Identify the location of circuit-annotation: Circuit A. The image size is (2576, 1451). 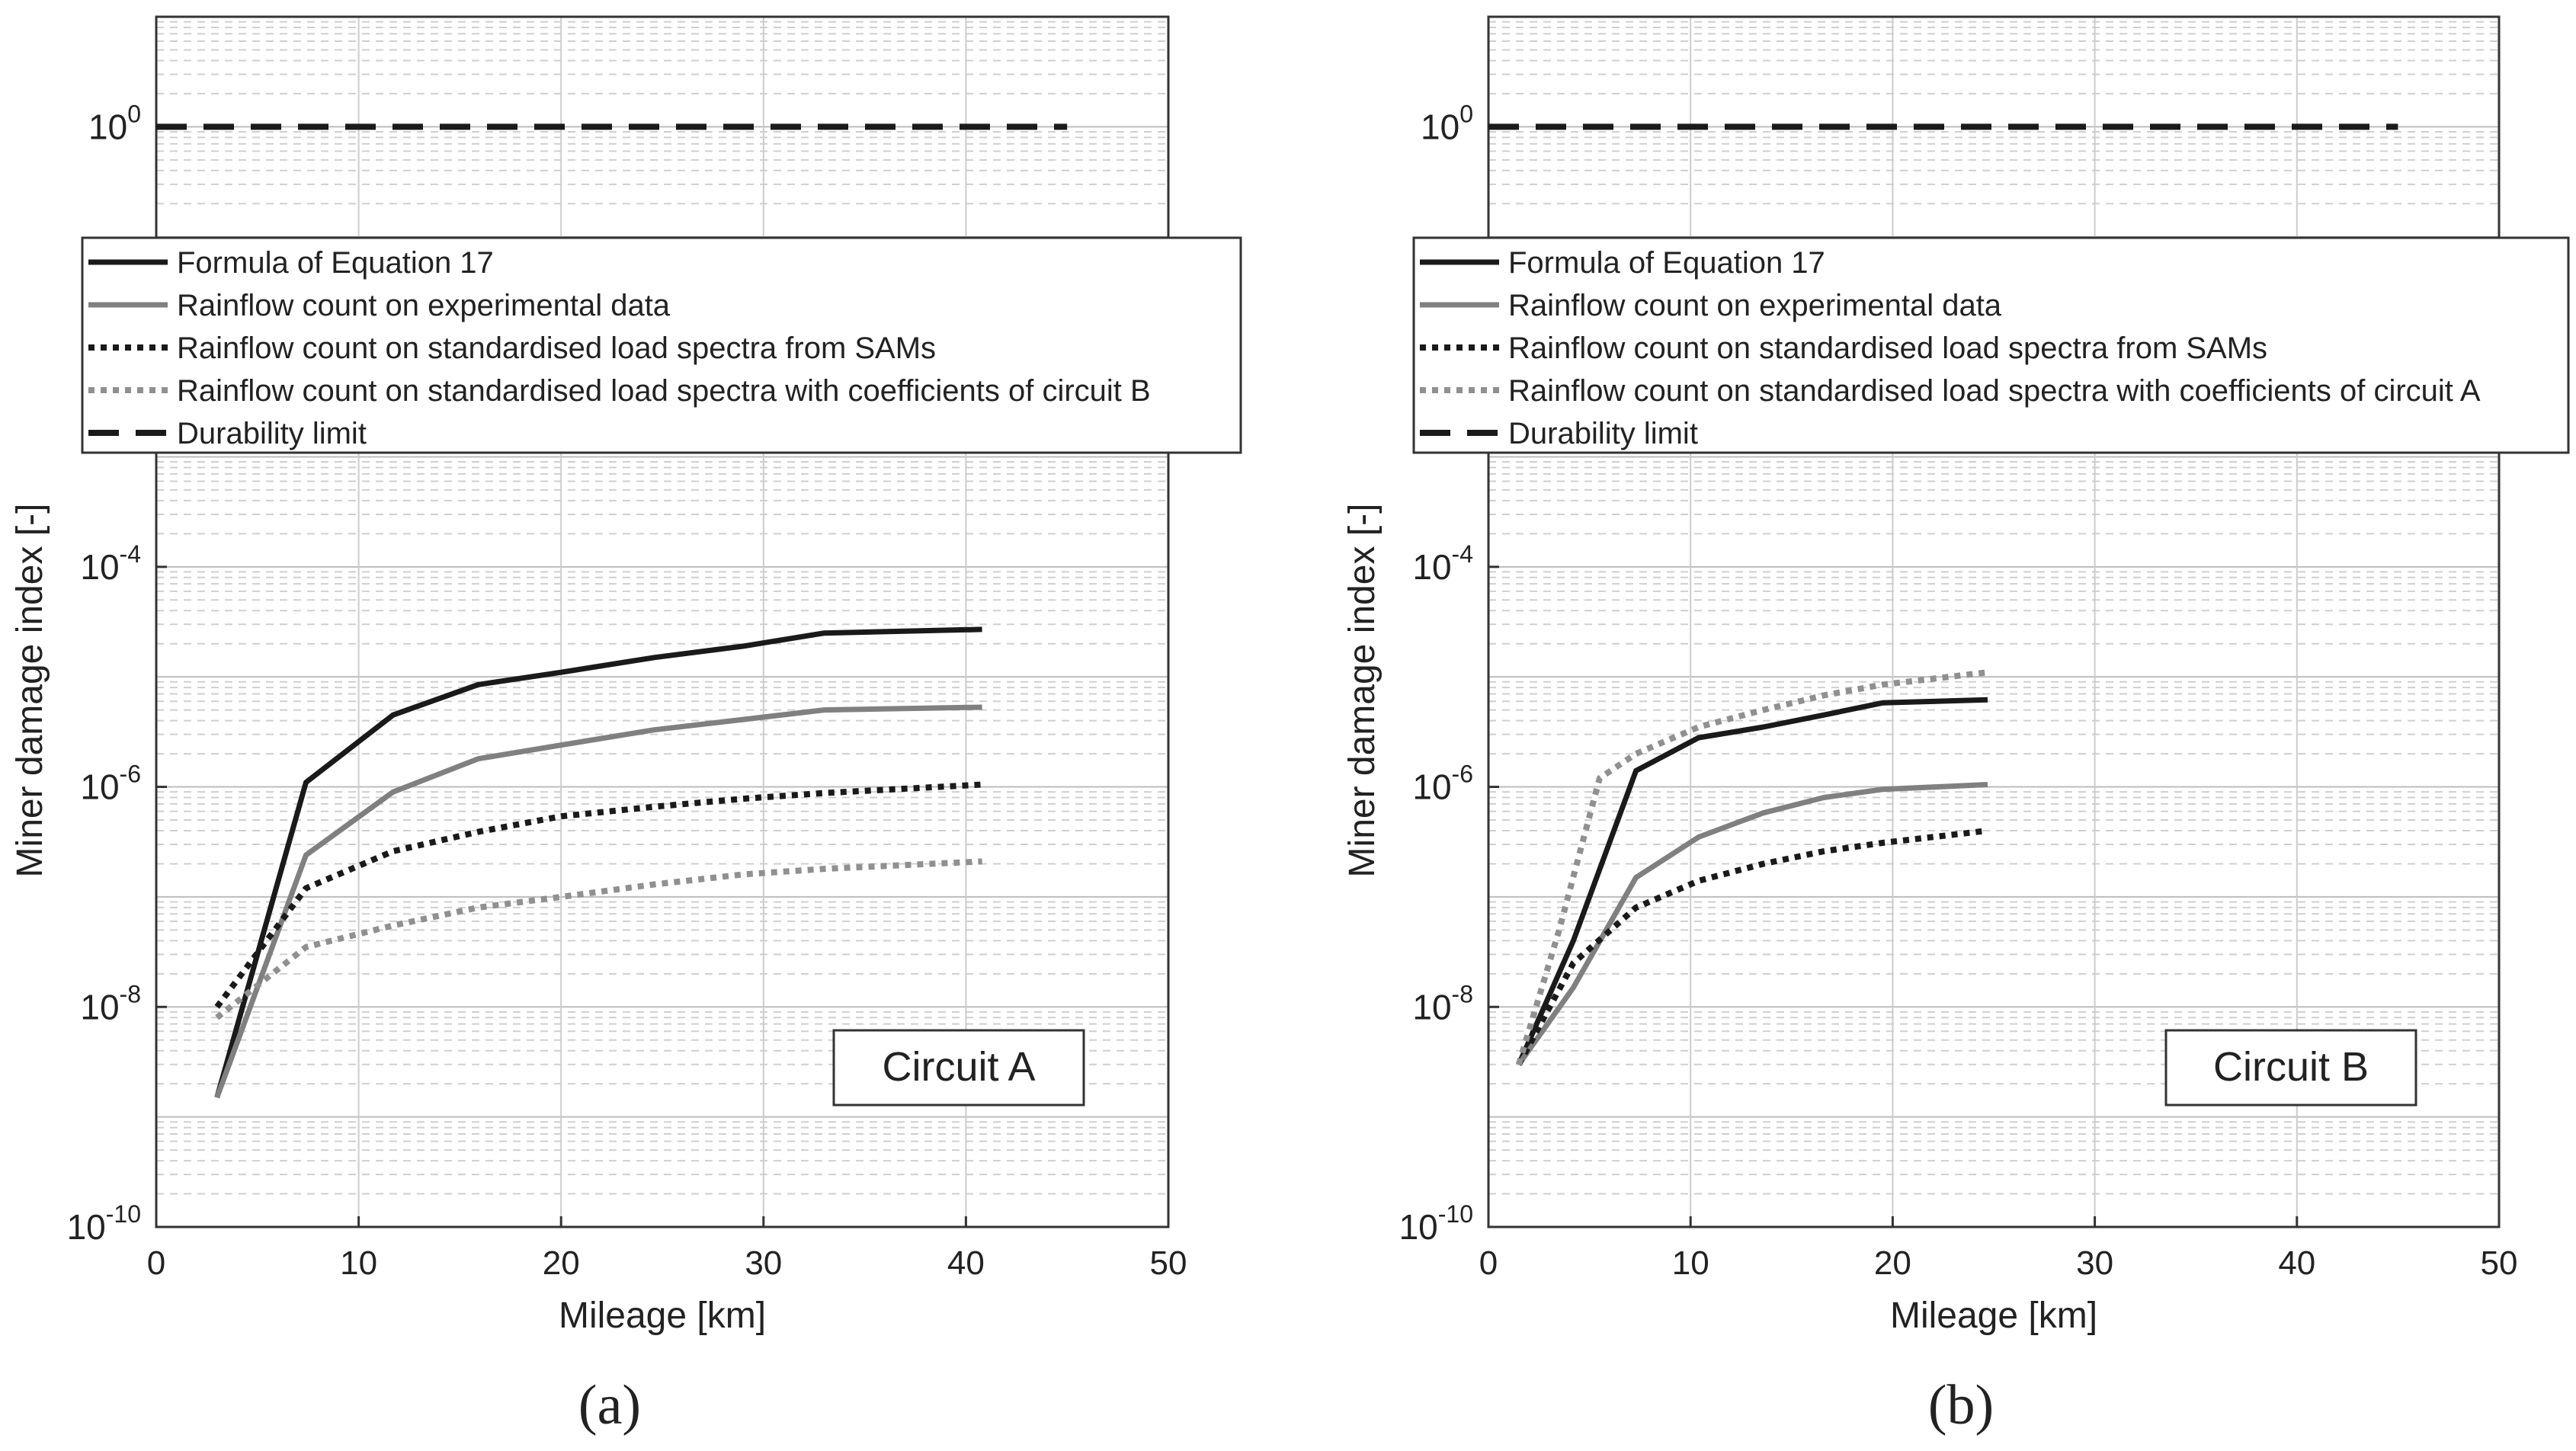
(958, 1067).